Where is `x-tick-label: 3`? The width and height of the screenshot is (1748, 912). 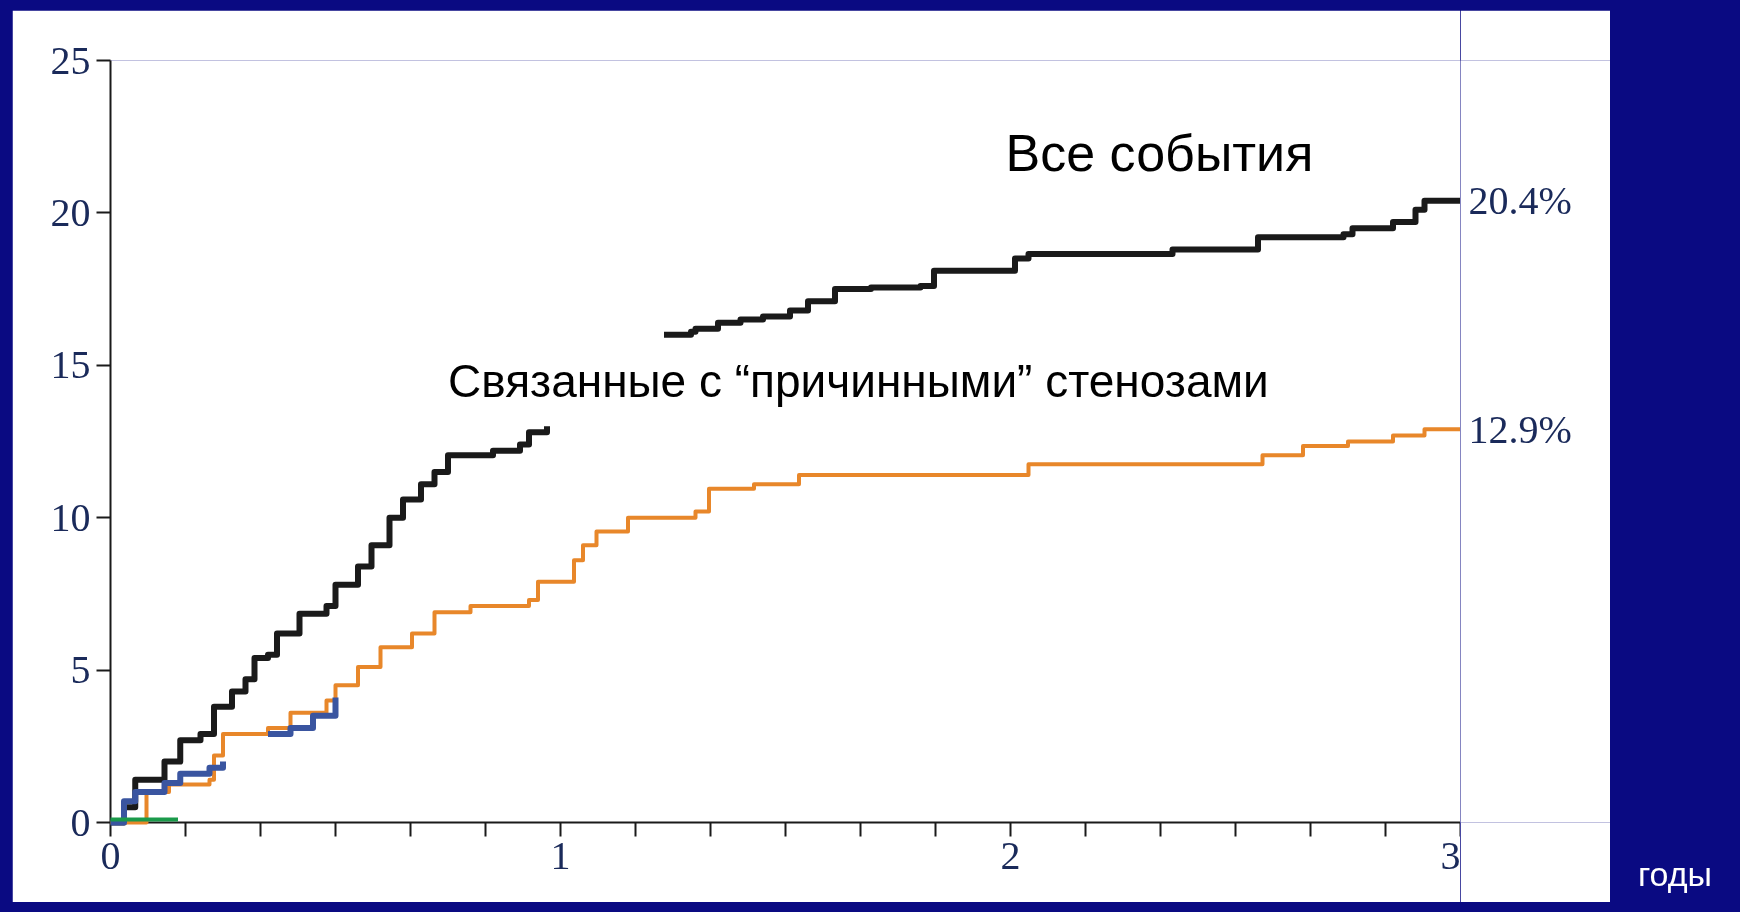
x-tick-label: 3 is located at coordinates (1450, 855).